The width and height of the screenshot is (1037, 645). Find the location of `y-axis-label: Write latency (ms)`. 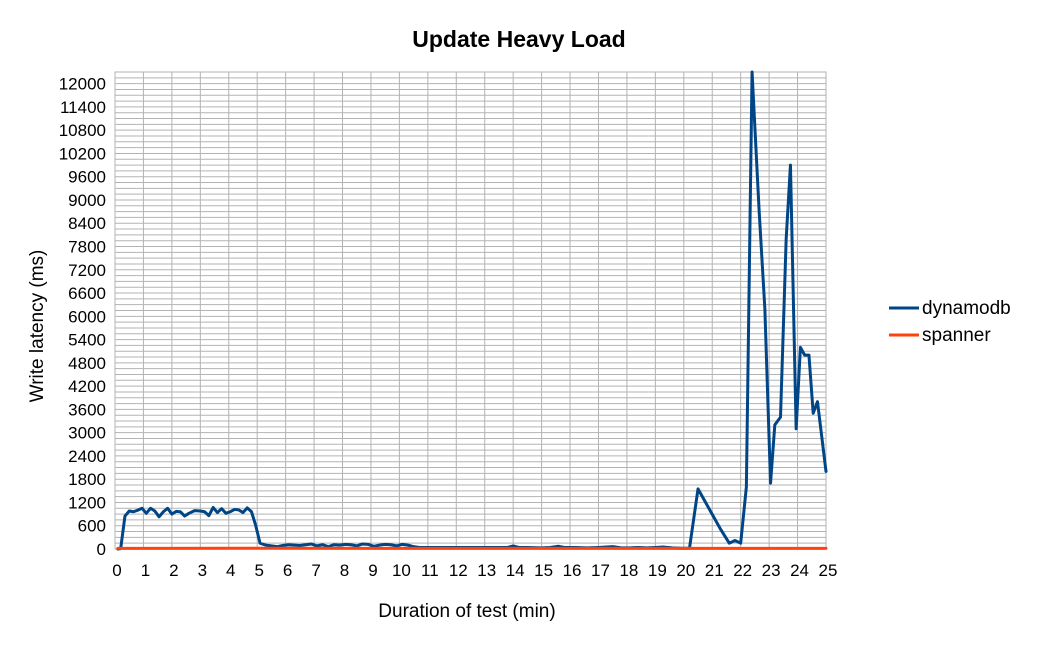

y-axis-label: Write latency (ms) is located at coordinates (37, 326).